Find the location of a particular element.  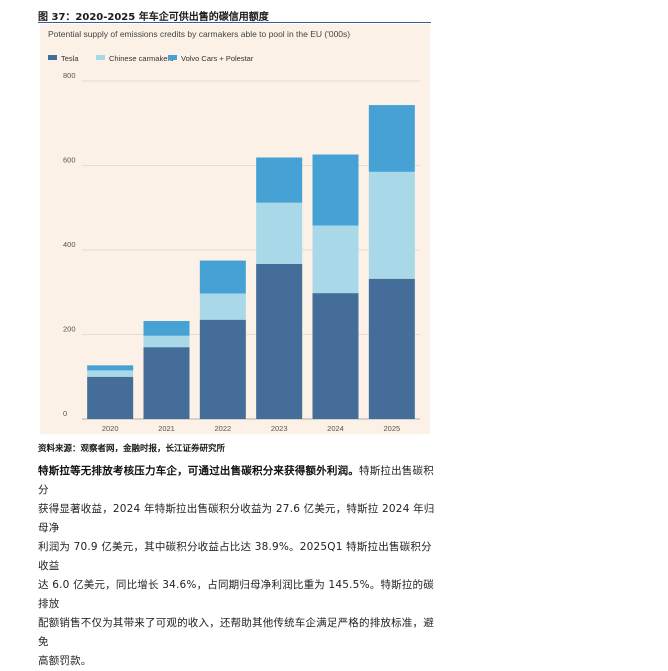

body-line: 配额销售不仅为其带来了可观的收入，还帮助其他传统车企满足严格的排放标准，避免 is located at coordinates (236, 632).